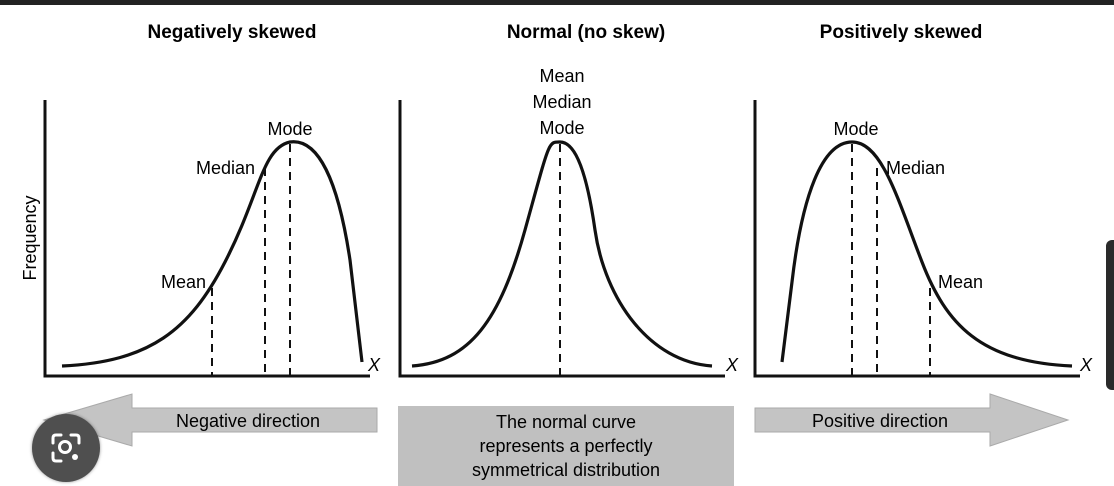 The width and height of the screenshot is (1114, 486). I want to click on arrow-right-shape, so click(912, 420).